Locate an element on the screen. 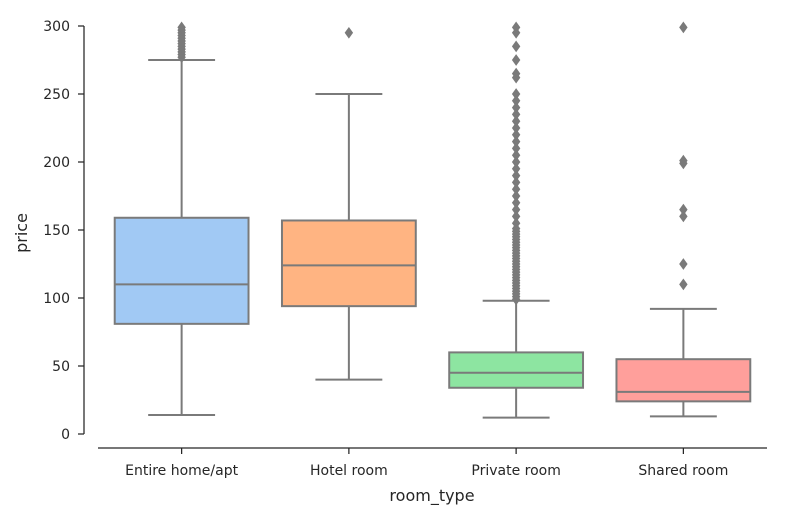 This screenshot has height=520, width=791. x-tick-label: Shared room is located at coordinates (683, 471).